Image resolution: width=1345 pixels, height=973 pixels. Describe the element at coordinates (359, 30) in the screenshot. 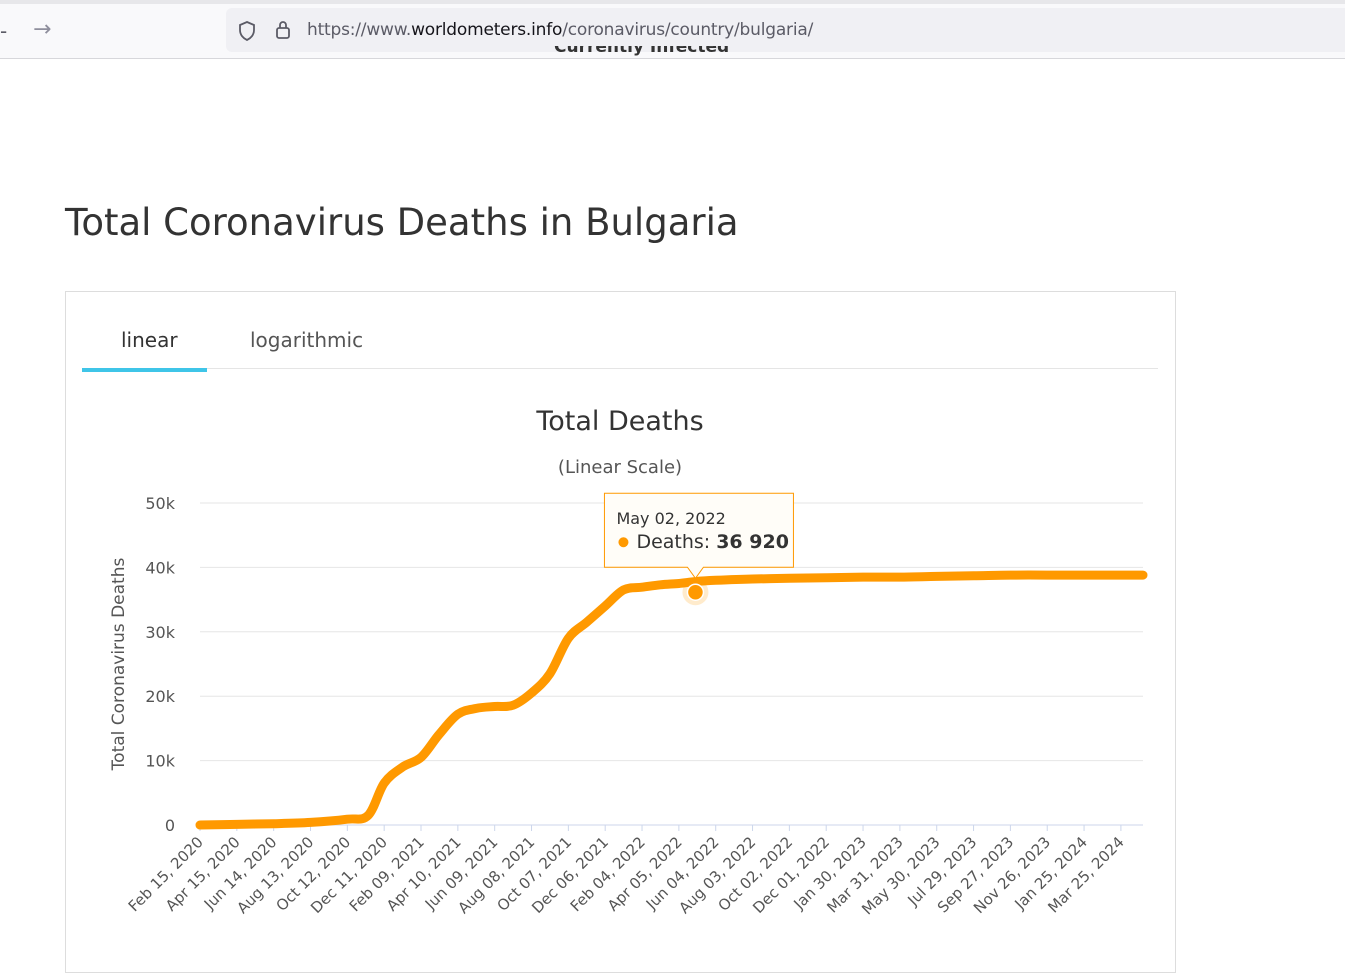

I see `url-prefix: https://www.` at that location.